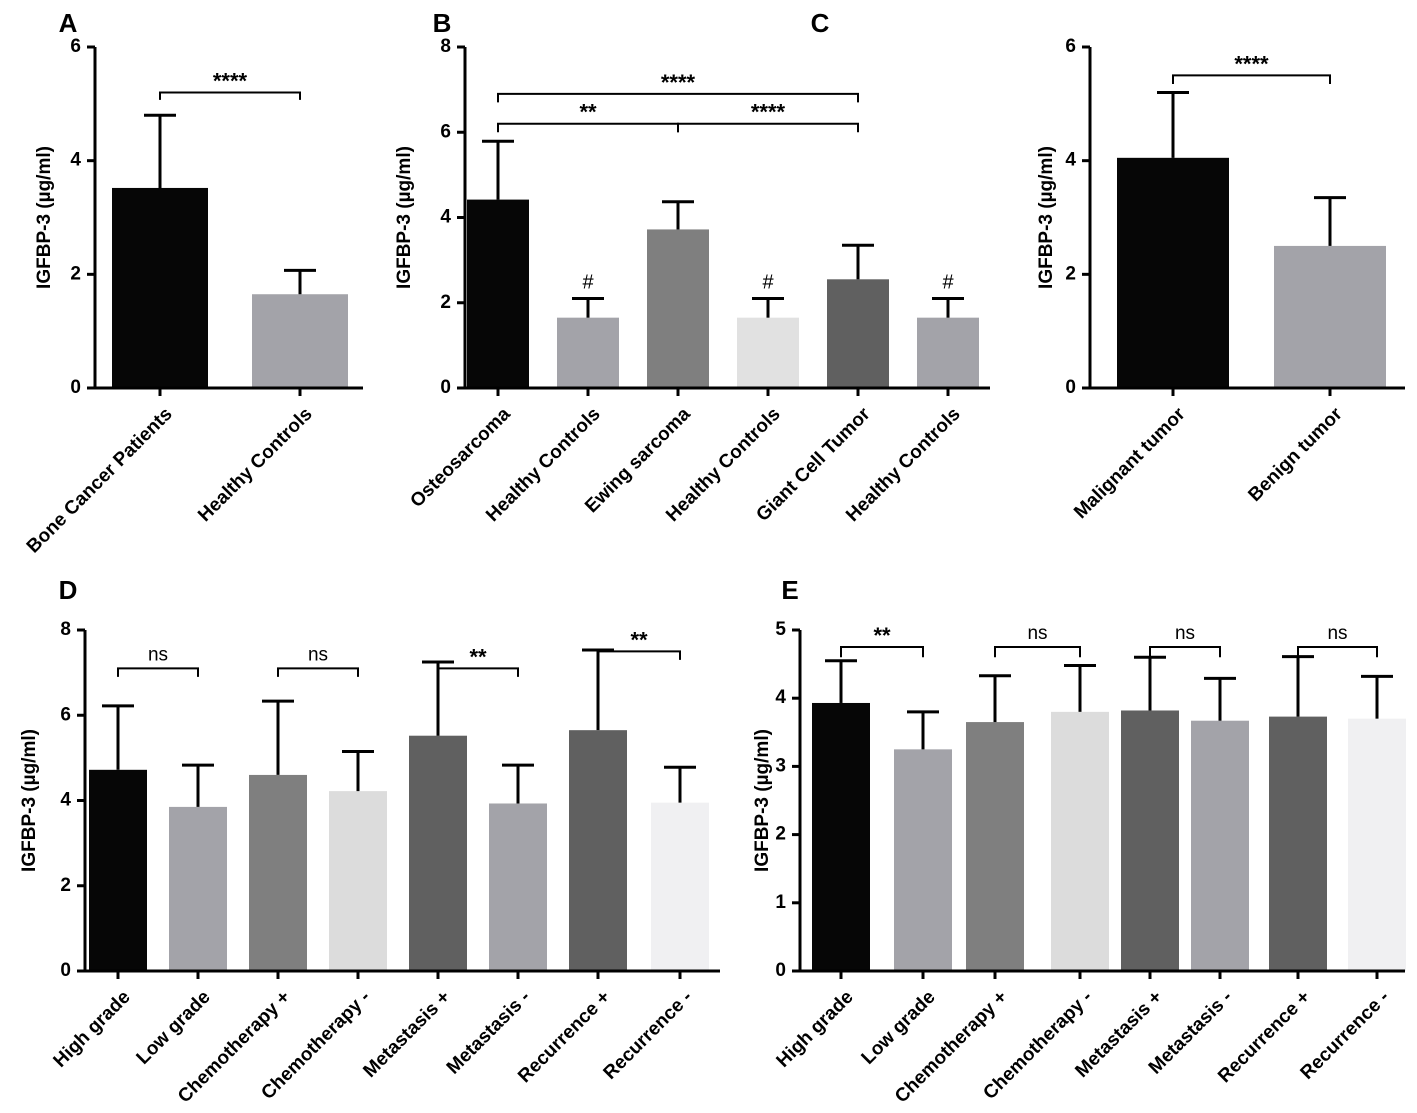  What do you see at coordinates (815, 1029) in the screenshot?
I see `panel-e-category-label-0: High grade` at bounding box center [815, 1029].